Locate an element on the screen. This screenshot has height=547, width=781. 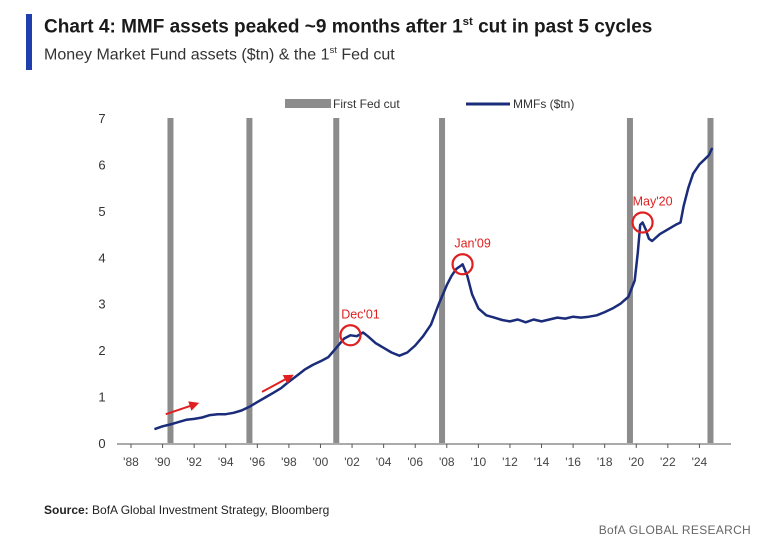
y-tick-label: 2 is located at coordinates (101, 350).